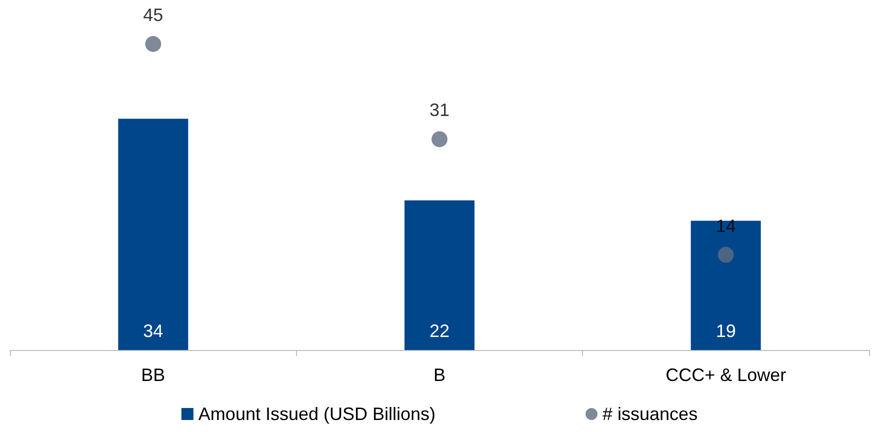 The width and height of the screenshot is (879, 432). What do you see at coordinates (726, 331) in the screenshot?
I see `data-label: 19` at bounding box center [726, 331].